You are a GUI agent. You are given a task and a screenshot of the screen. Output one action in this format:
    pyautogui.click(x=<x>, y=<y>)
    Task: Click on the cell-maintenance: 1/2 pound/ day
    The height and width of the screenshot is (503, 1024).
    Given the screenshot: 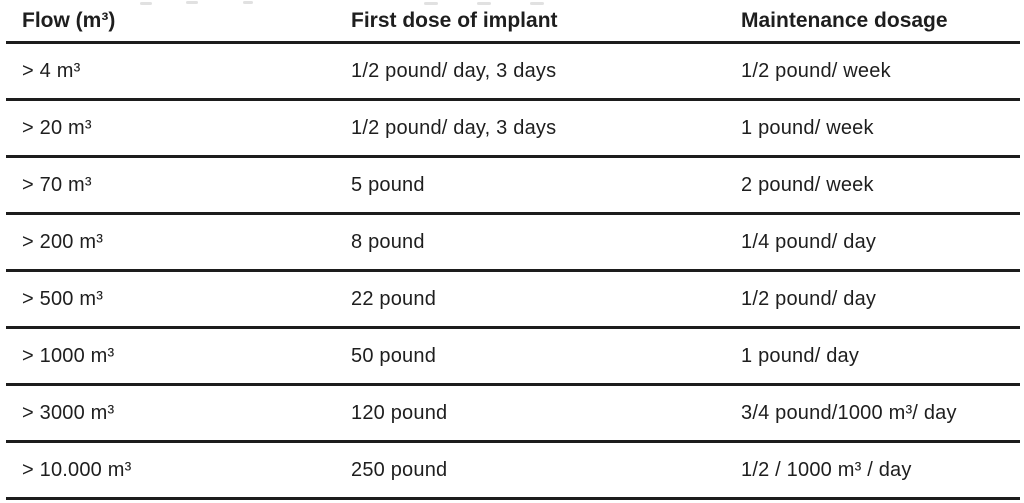 What is the action you would take?
    pyautogui.click(x=809, y=298)
    